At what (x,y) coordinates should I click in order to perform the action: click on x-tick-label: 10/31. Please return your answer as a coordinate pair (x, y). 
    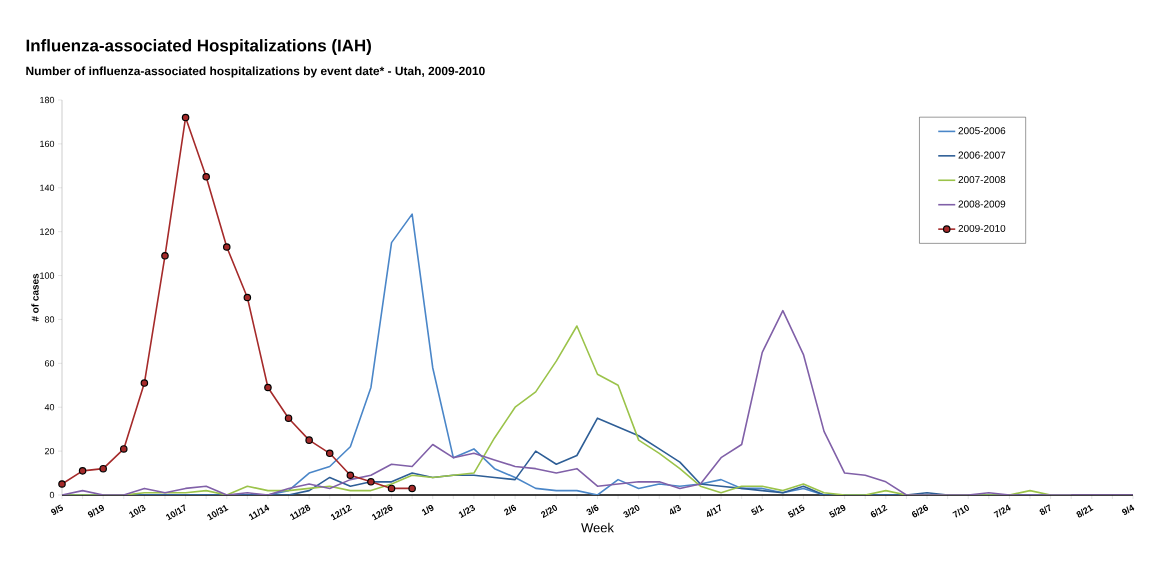
    Looking at the image, I should click on (218, 512).